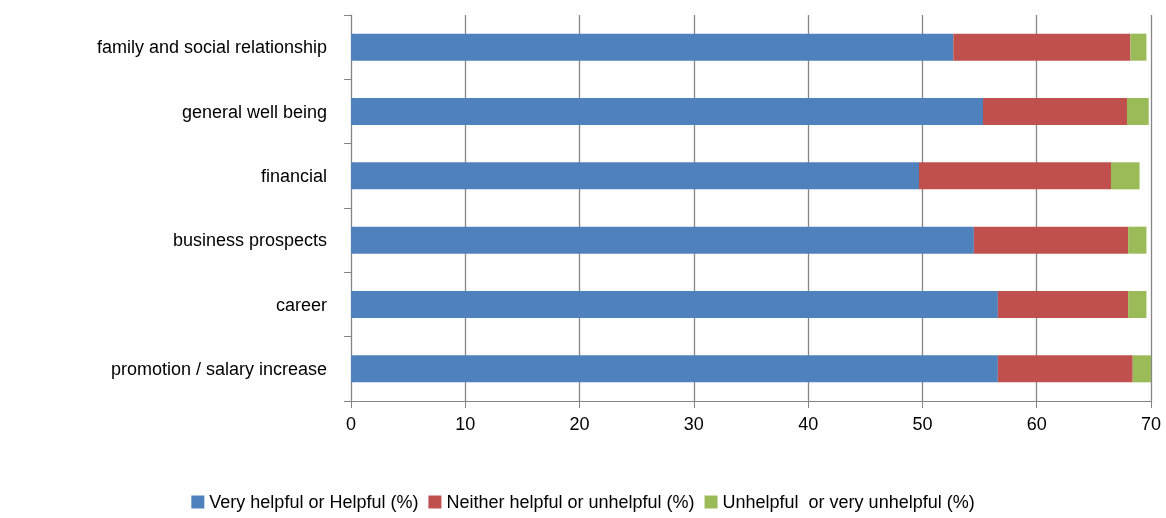  Describe the element at coordinates (293, 175) in the screenshot. I see `y-tick-label: financial` at that location.